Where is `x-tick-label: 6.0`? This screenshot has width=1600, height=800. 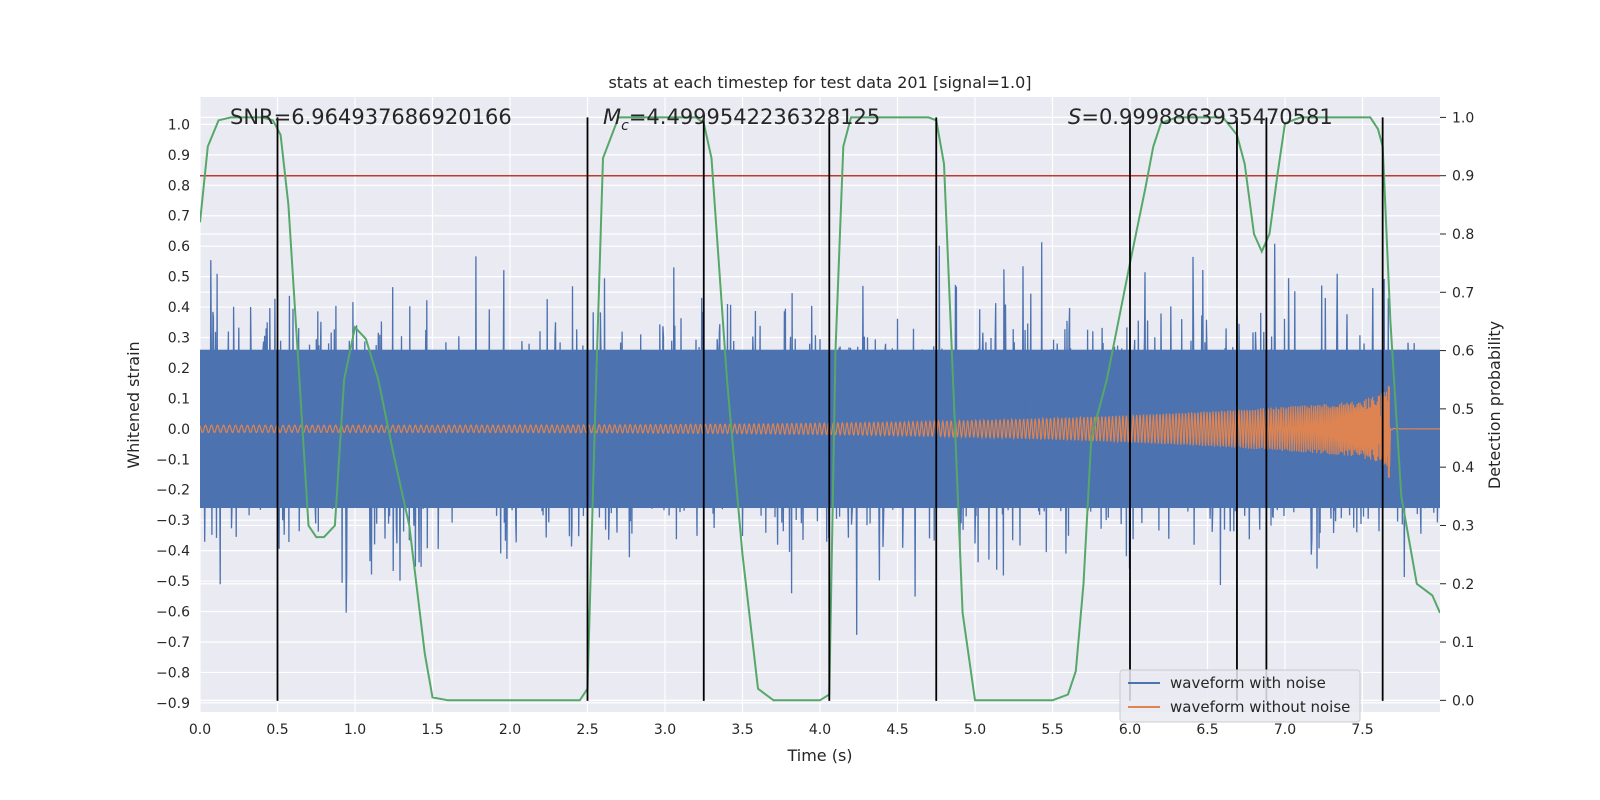 x-tick-label: 6.0 is located at coordinates (1130, 730).